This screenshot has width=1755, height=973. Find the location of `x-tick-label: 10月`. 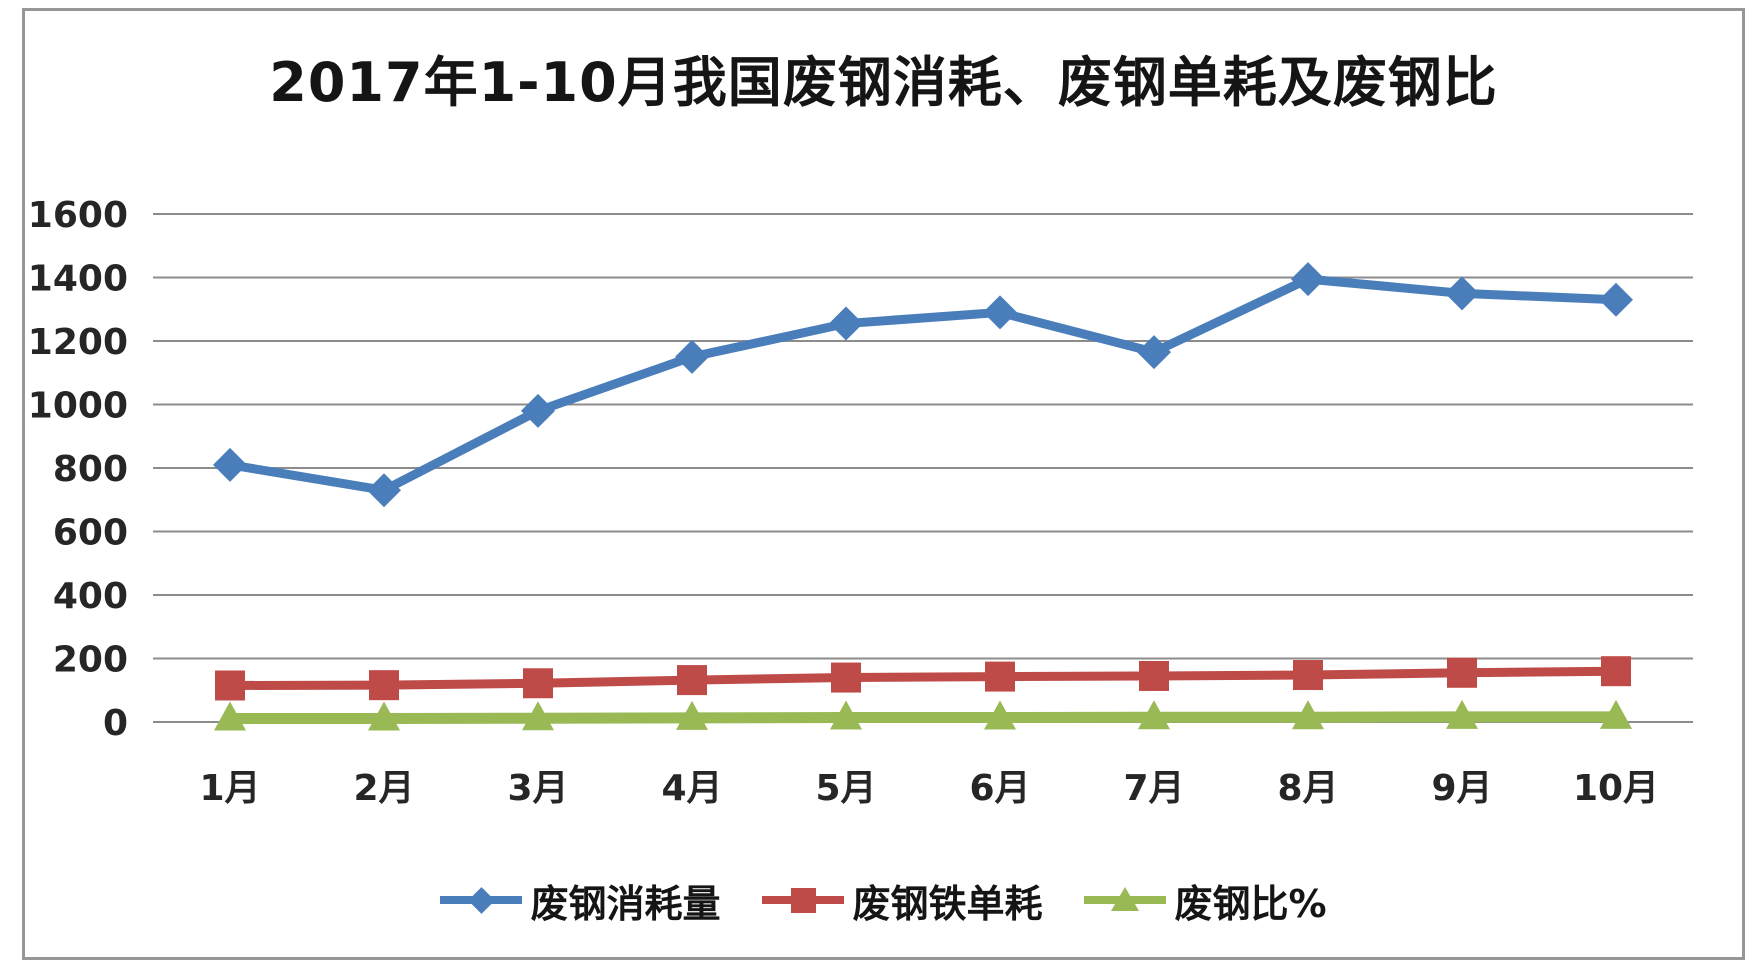

x-tick-label: 10月 is located at coordinates (1616, 788).